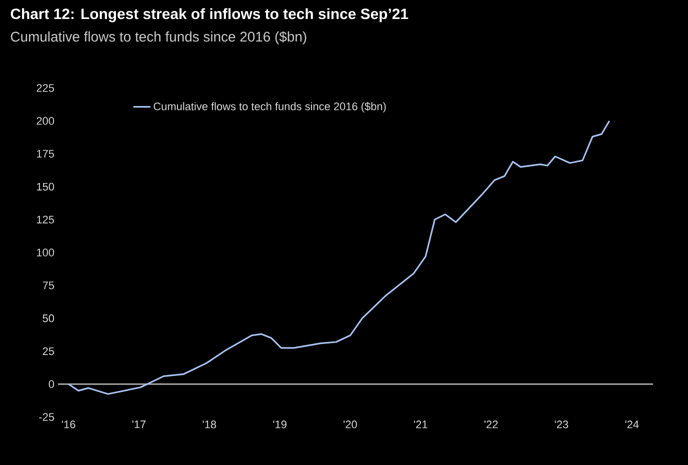 Image resolution: width=688 pixels, height=465 pixels. I want to click on x-tick-label: '18, so click(209, 424).